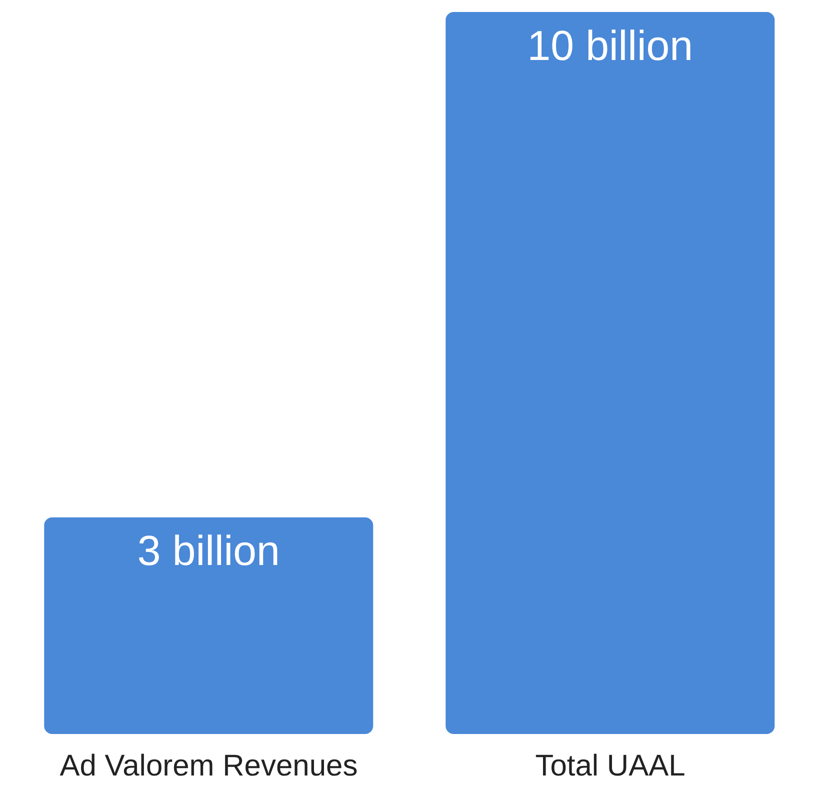 Image resolution: width=819 pixels, height=794 pixels. I want to click on x-tick-label: Ad Valorem Revenues, so click(209, 765).